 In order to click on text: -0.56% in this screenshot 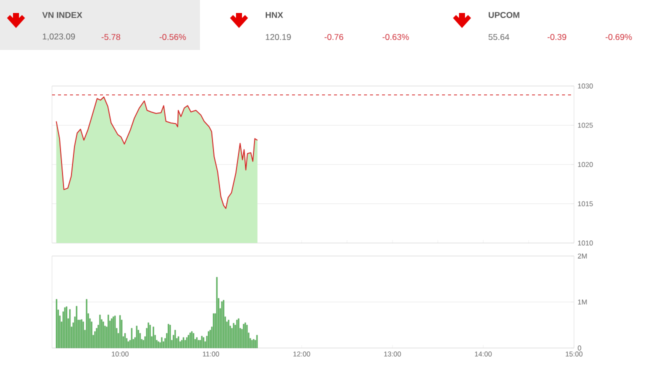, I will do `click(173, 37)`.